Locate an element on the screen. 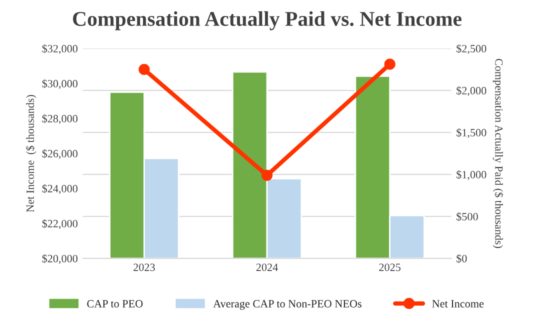 The image size is (534, 323). y-tick-label: $26,000 is located at coordinates (60, 154).